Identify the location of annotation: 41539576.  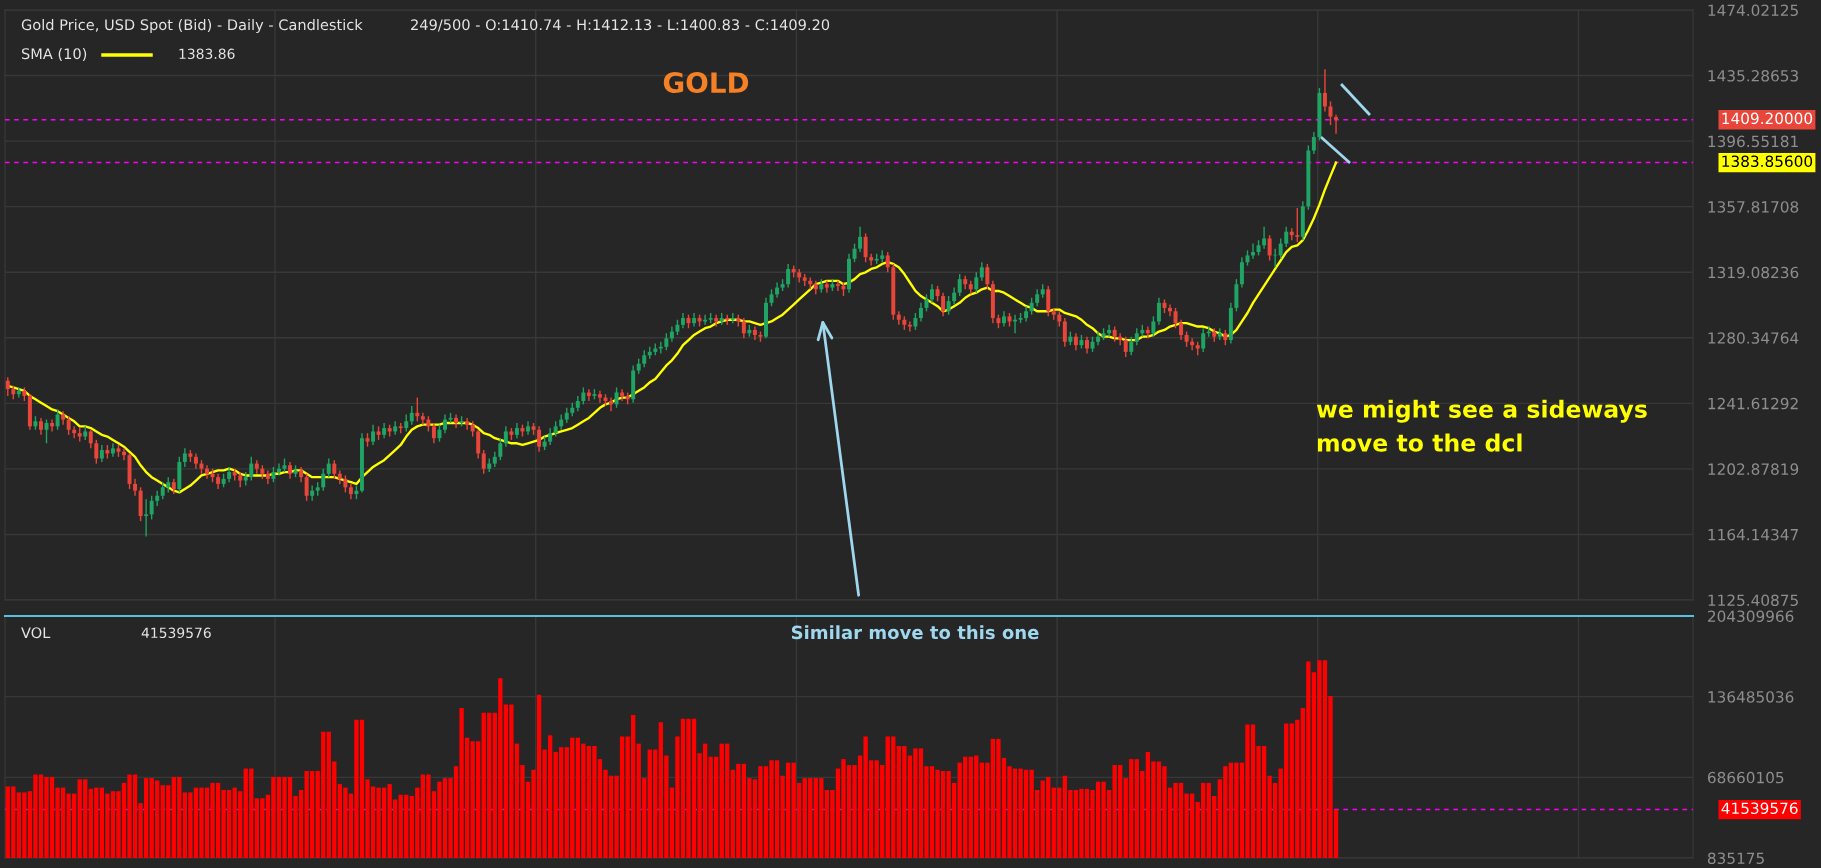
(176, 633).